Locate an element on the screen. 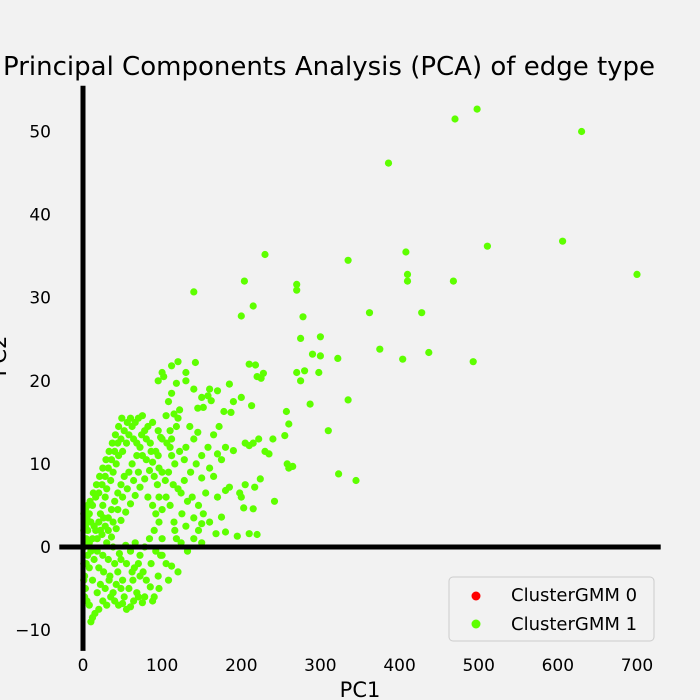  x-tick-label: 600 is located at coordinates (558, 666).